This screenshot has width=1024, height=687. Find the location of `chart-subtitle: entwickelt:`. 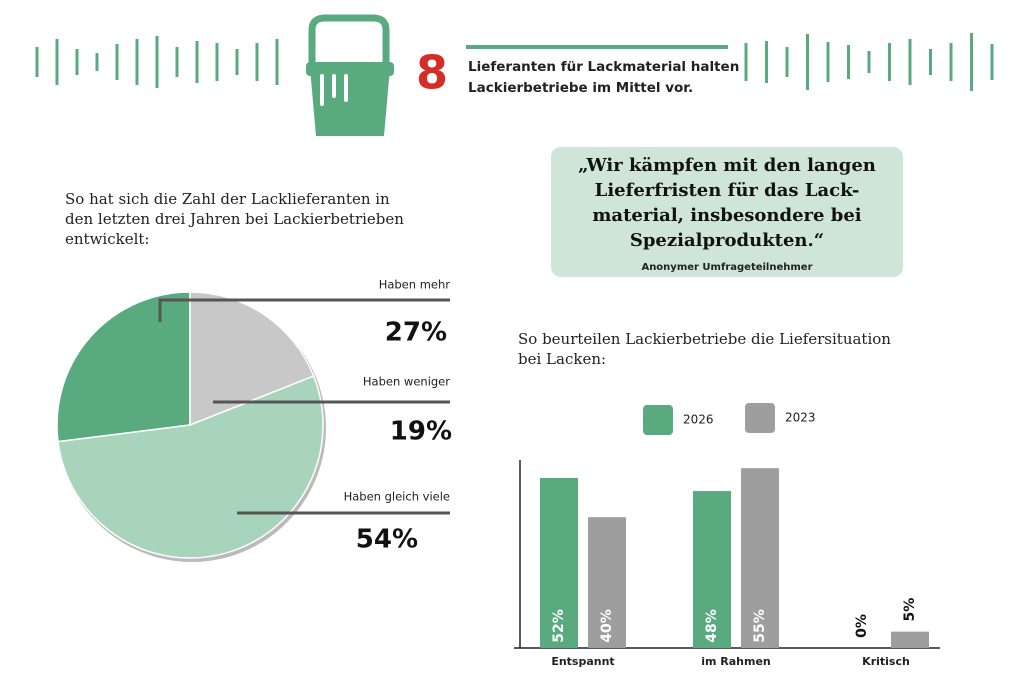

chart-subtitle: entwickelt: is located at coordinates (107, 239).